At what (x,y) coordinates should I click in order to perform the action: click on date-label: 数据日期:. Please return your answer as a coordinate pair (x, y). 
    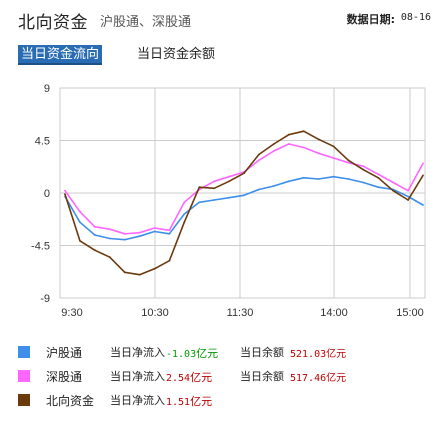
    Looking at the image, I should click on (370, 19).